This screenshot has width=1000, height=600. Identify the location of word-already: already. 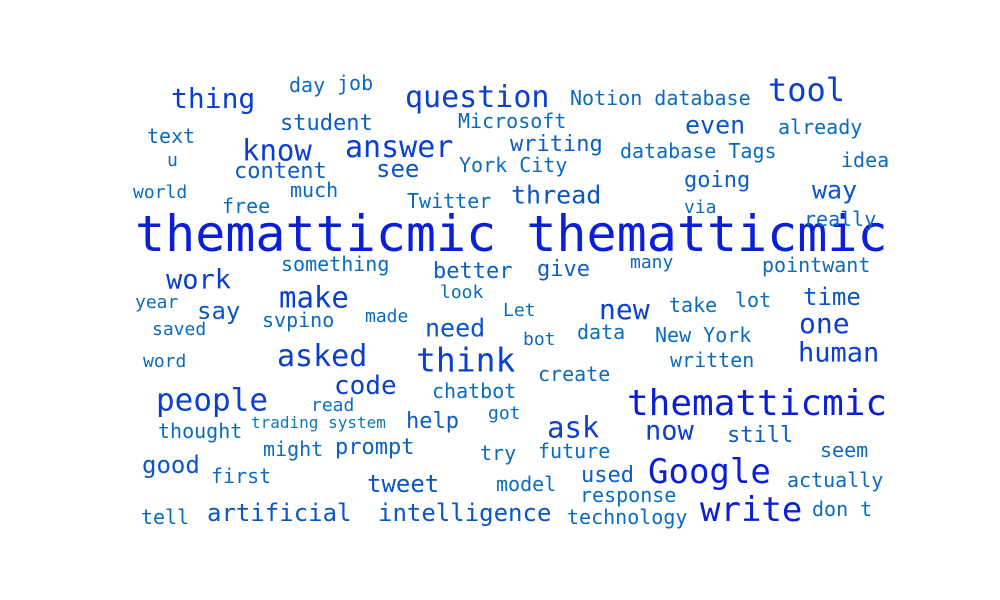
(820, 127).